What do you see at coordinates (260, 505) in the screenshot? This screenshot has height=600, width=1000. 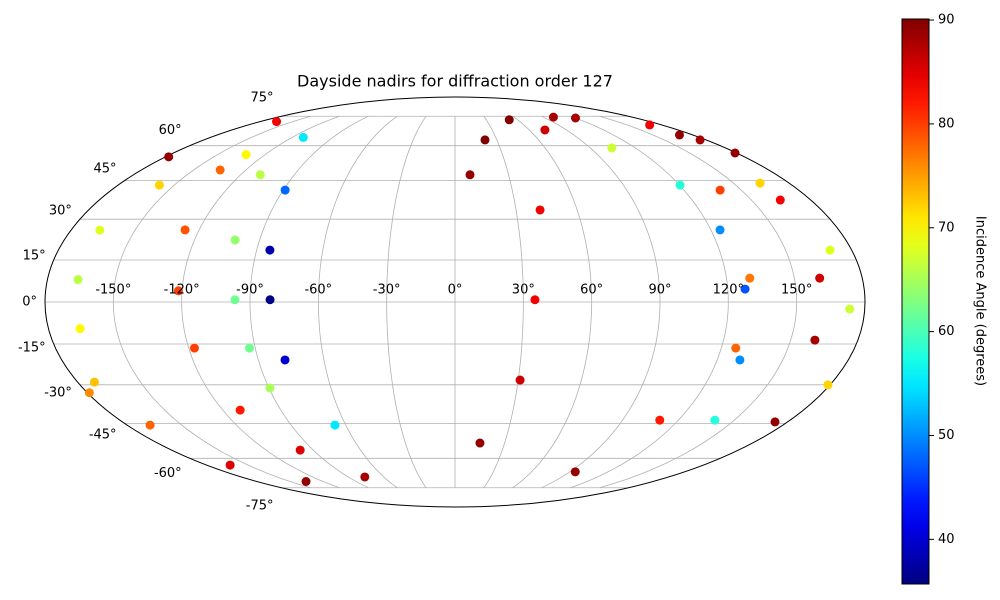 I see `y-tick-label: -75°` at bounding box center [260, 505].